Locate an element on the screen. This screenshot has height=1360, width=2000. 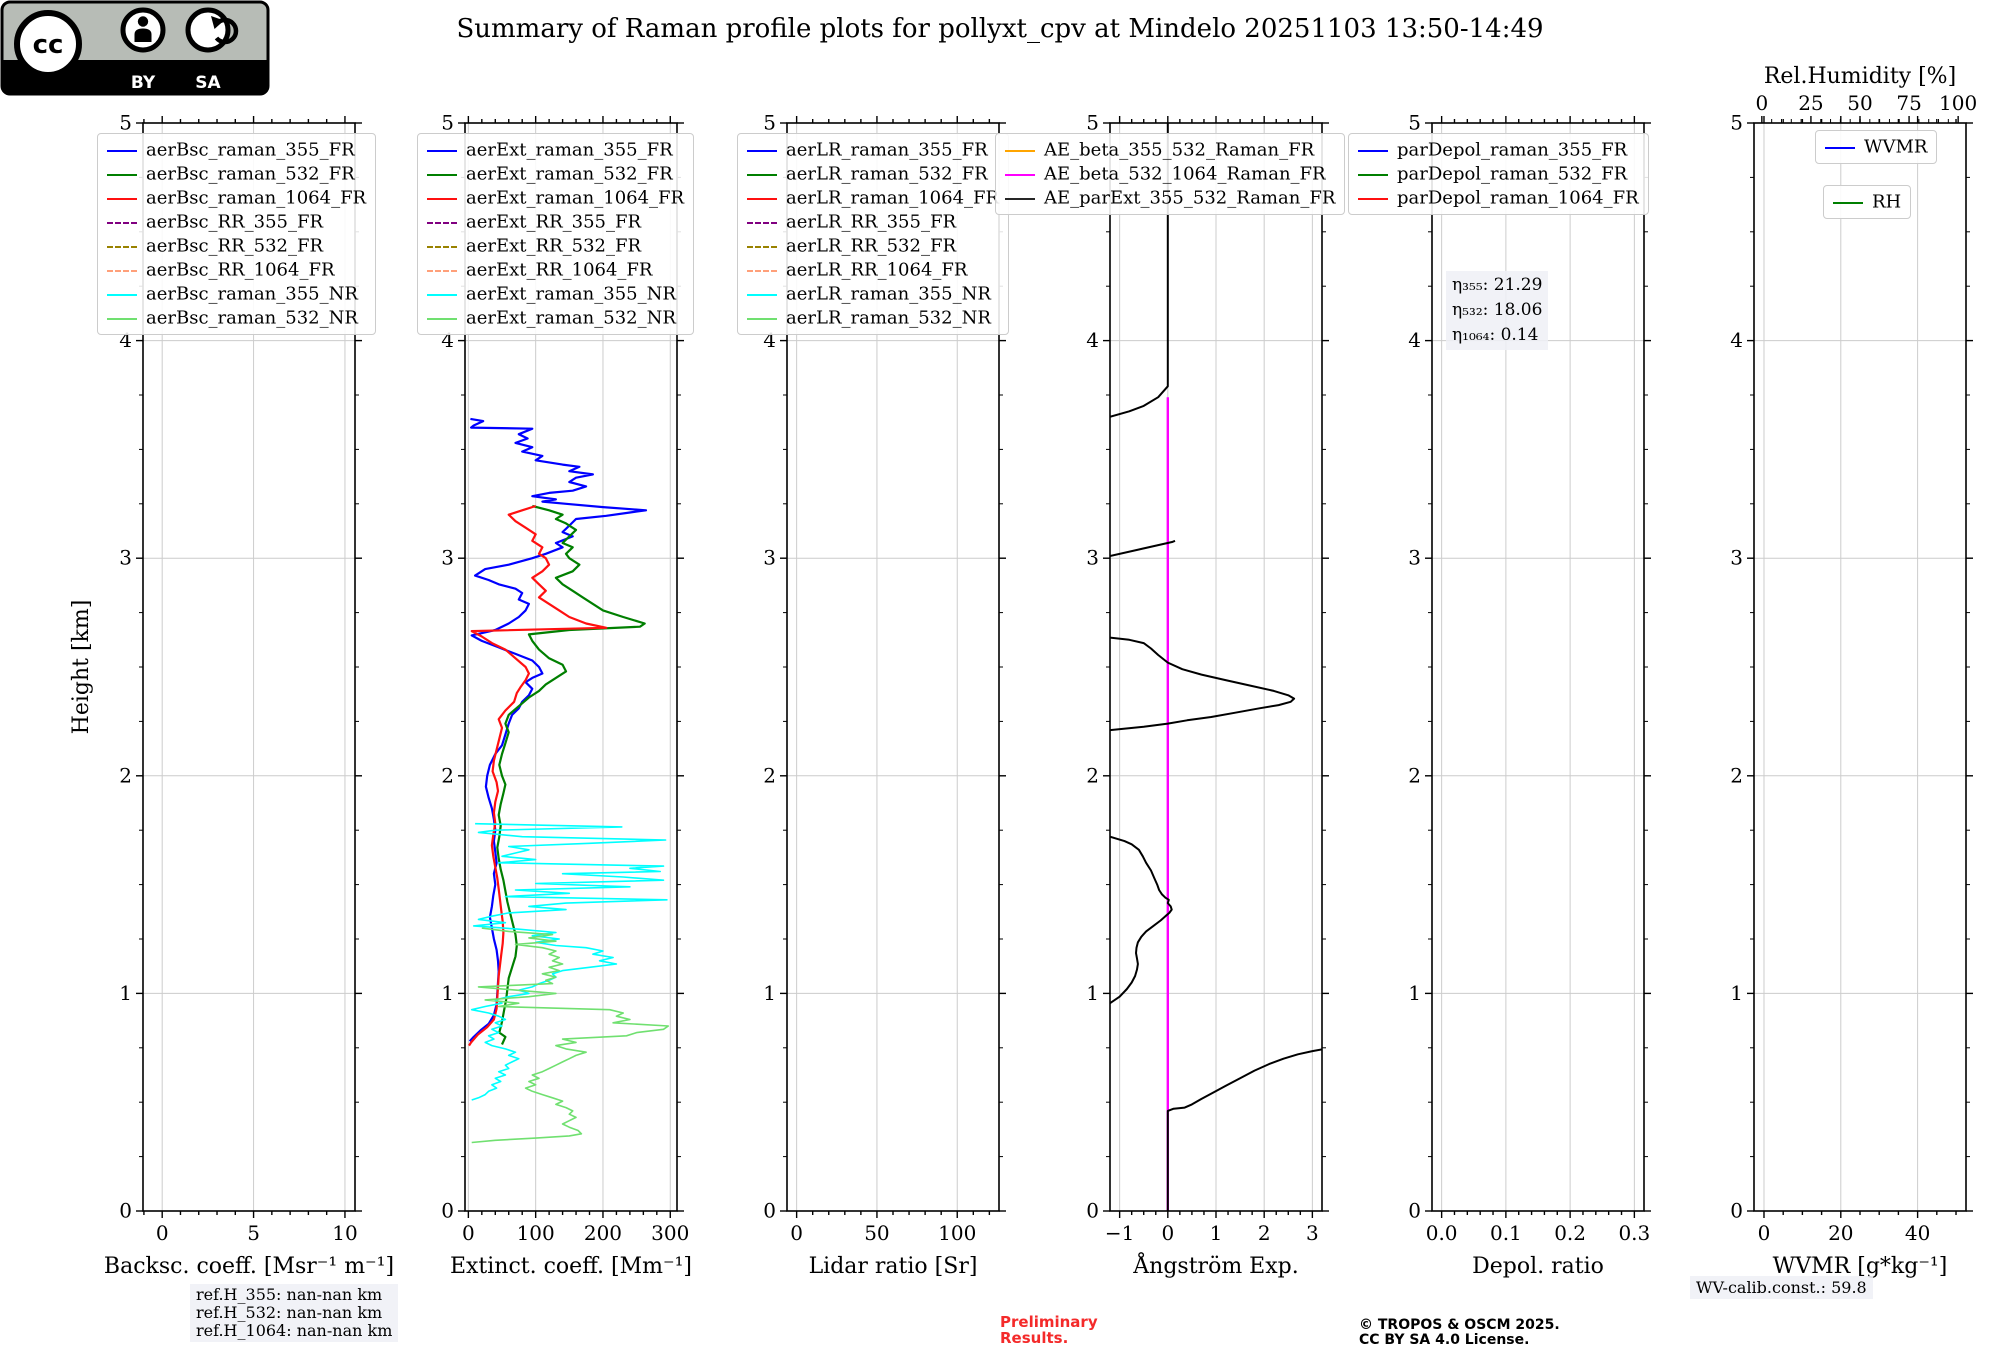
ytick-label: 3 is located at coordinates (1736, 558).